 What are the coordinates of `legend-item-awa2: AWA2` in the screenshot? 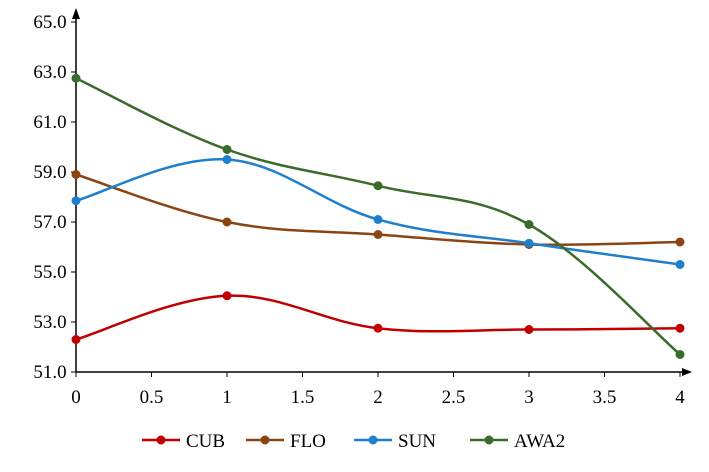 It's located at (517, 441).